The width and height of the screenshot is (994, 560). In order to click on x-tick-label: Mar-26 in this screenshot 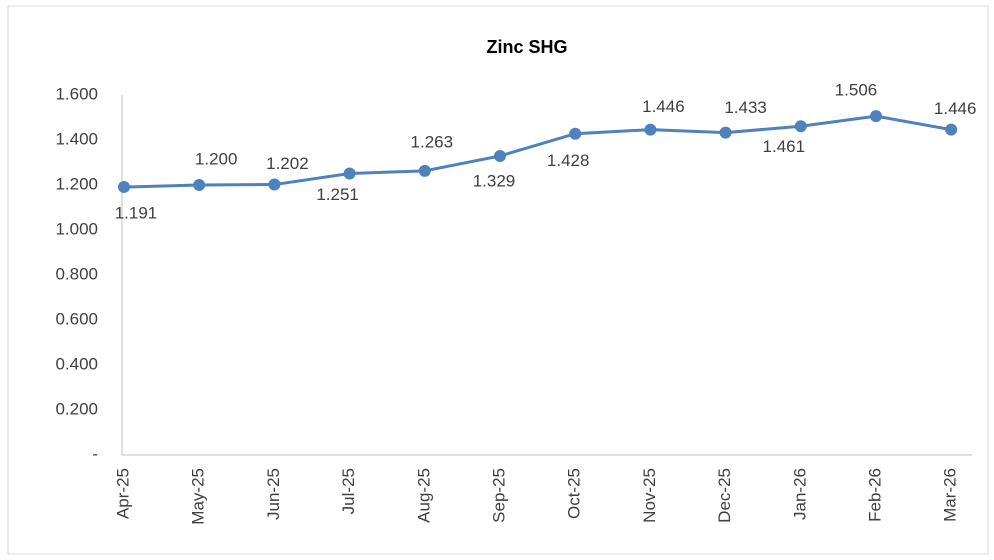, I will do `click(950, 495)`.